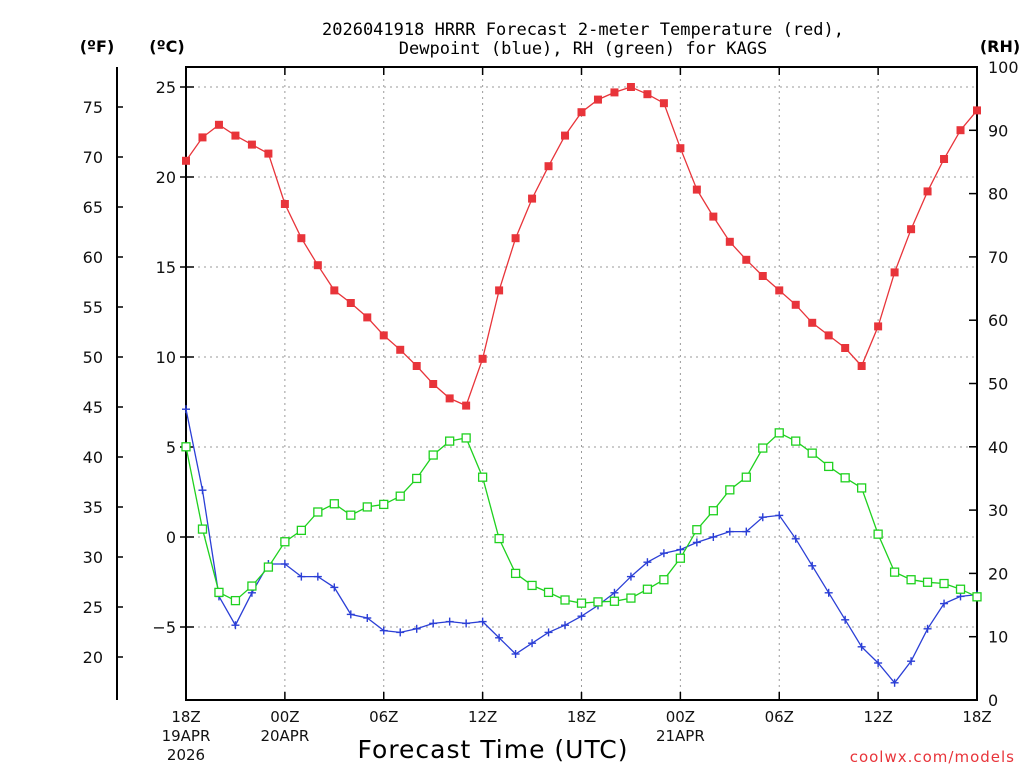 The image size is (1024, 773). What do you see at coordinates (932, 757) in the screenshot?
I see `credit-label: coolwx.com/models` at bounding box center [932, 757].